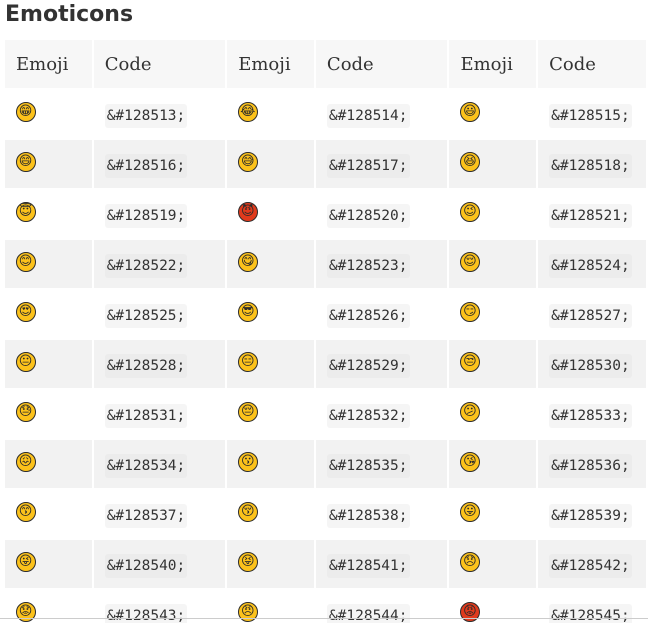 This screenshot has height=623, width=648. I want to click on html-entity-code: &#128533;, so click(590, 415).